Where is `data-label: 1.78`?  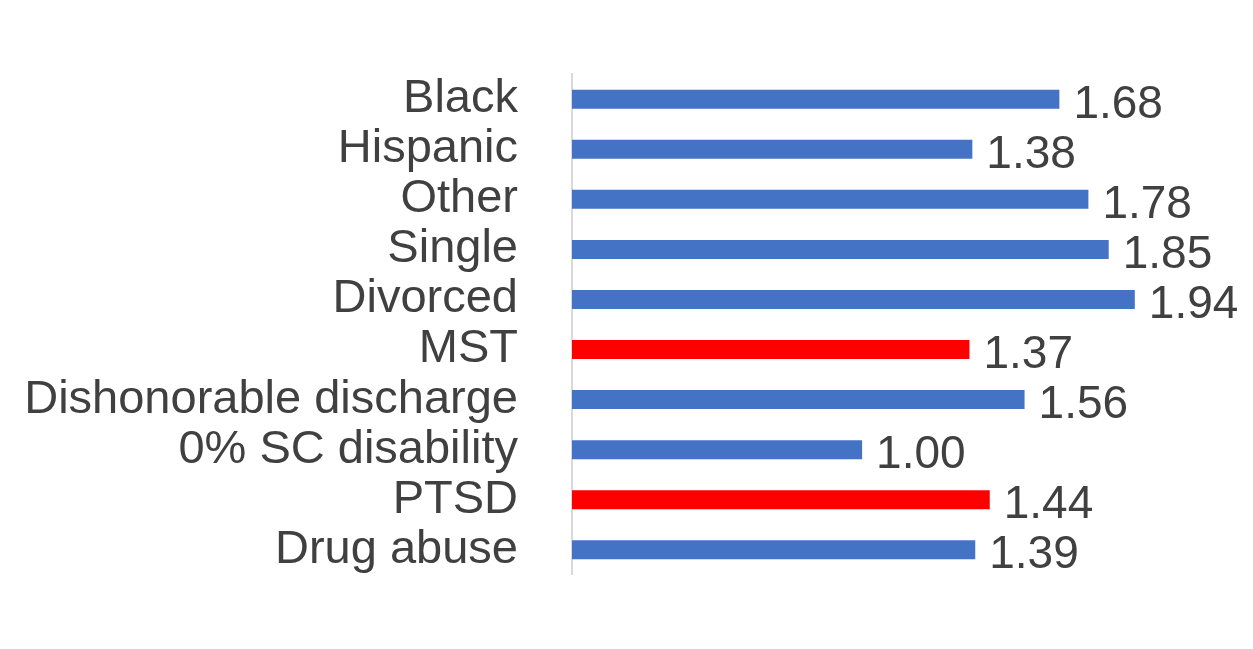 data-label: 1.78 is located at coordinates (1147, 202).